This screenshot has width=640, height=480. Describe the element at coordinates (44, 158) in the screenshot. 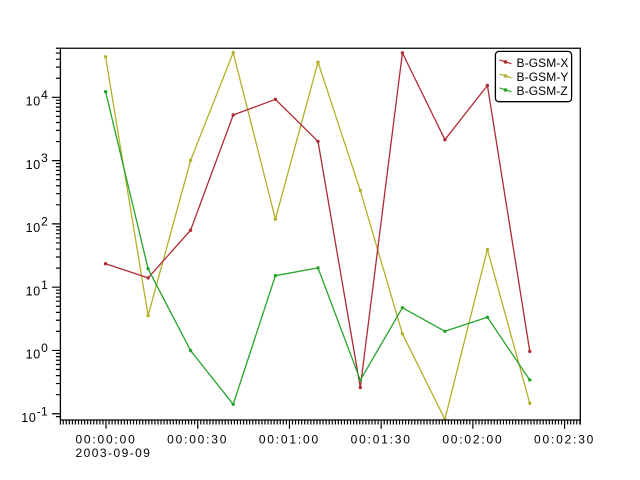

I see `svg-text: 3` at that location.